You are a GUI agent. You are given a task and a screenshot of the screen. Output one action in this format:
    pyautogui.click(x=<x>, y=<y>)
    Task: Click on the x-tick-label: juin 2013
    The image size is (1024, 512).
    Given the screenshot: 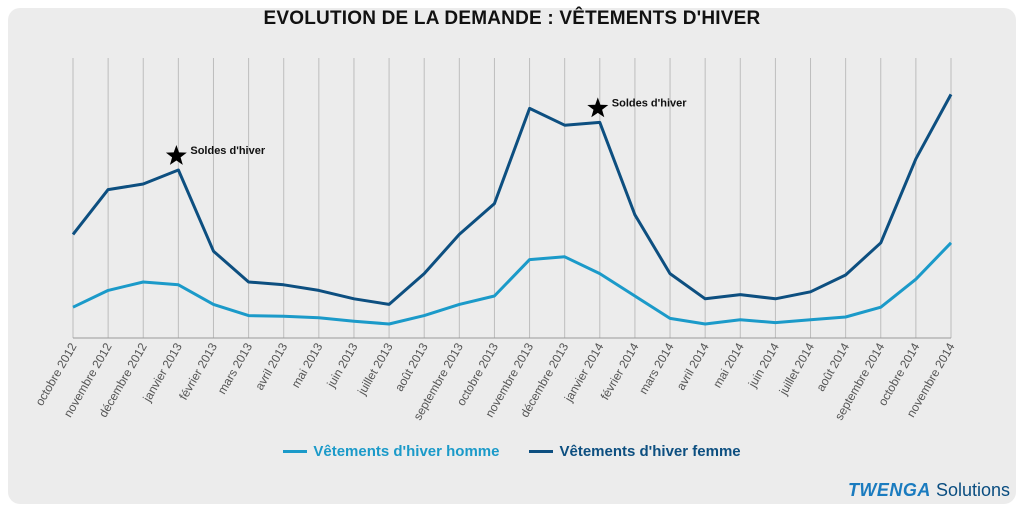 What is the action you would take?
    pyautogui.click(x=342, y=365)
    